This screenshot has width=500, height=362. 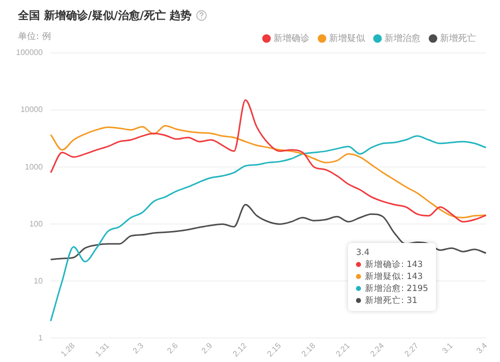 What do you see at coordinates (30, 53) in the screenshot?
I see `y-tick-label: 100000` at bounding box center [30, 53].